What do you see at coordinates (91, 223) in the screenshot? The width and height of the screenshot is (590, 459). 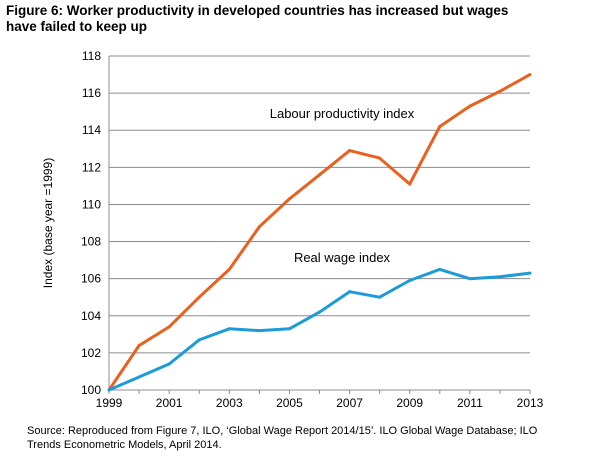 I see `y-tick-labels: 100 102 104 106 108 110 112 114 116 118` at bounding box center [91, 223].